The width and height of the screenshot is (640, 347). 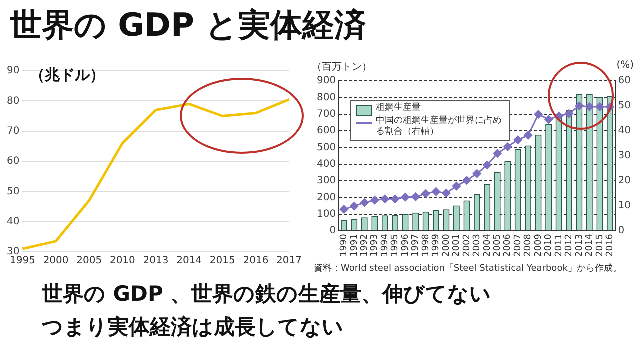 I want to click on x-tick-label: 1993, so click(x=375, y=245).